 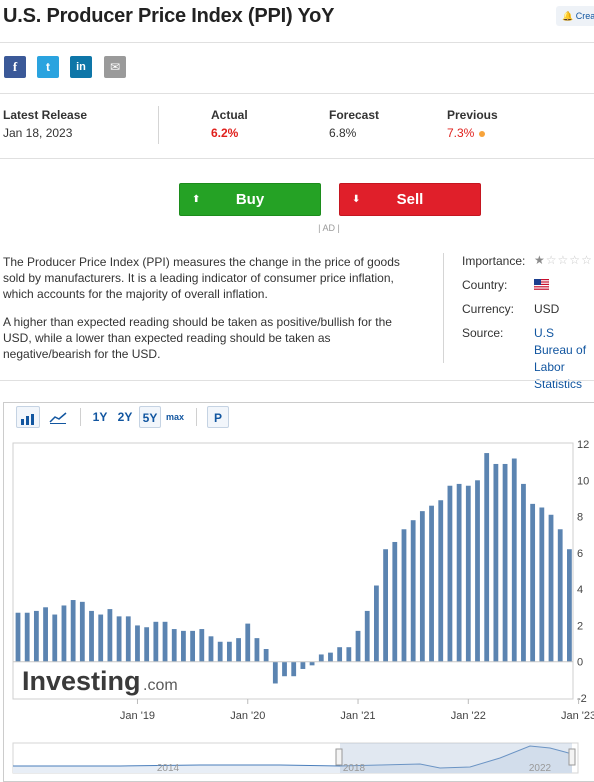 I want to click on page-title: U.S. Producer Price Index (PPI) YoY, so click(x=169, y=16).